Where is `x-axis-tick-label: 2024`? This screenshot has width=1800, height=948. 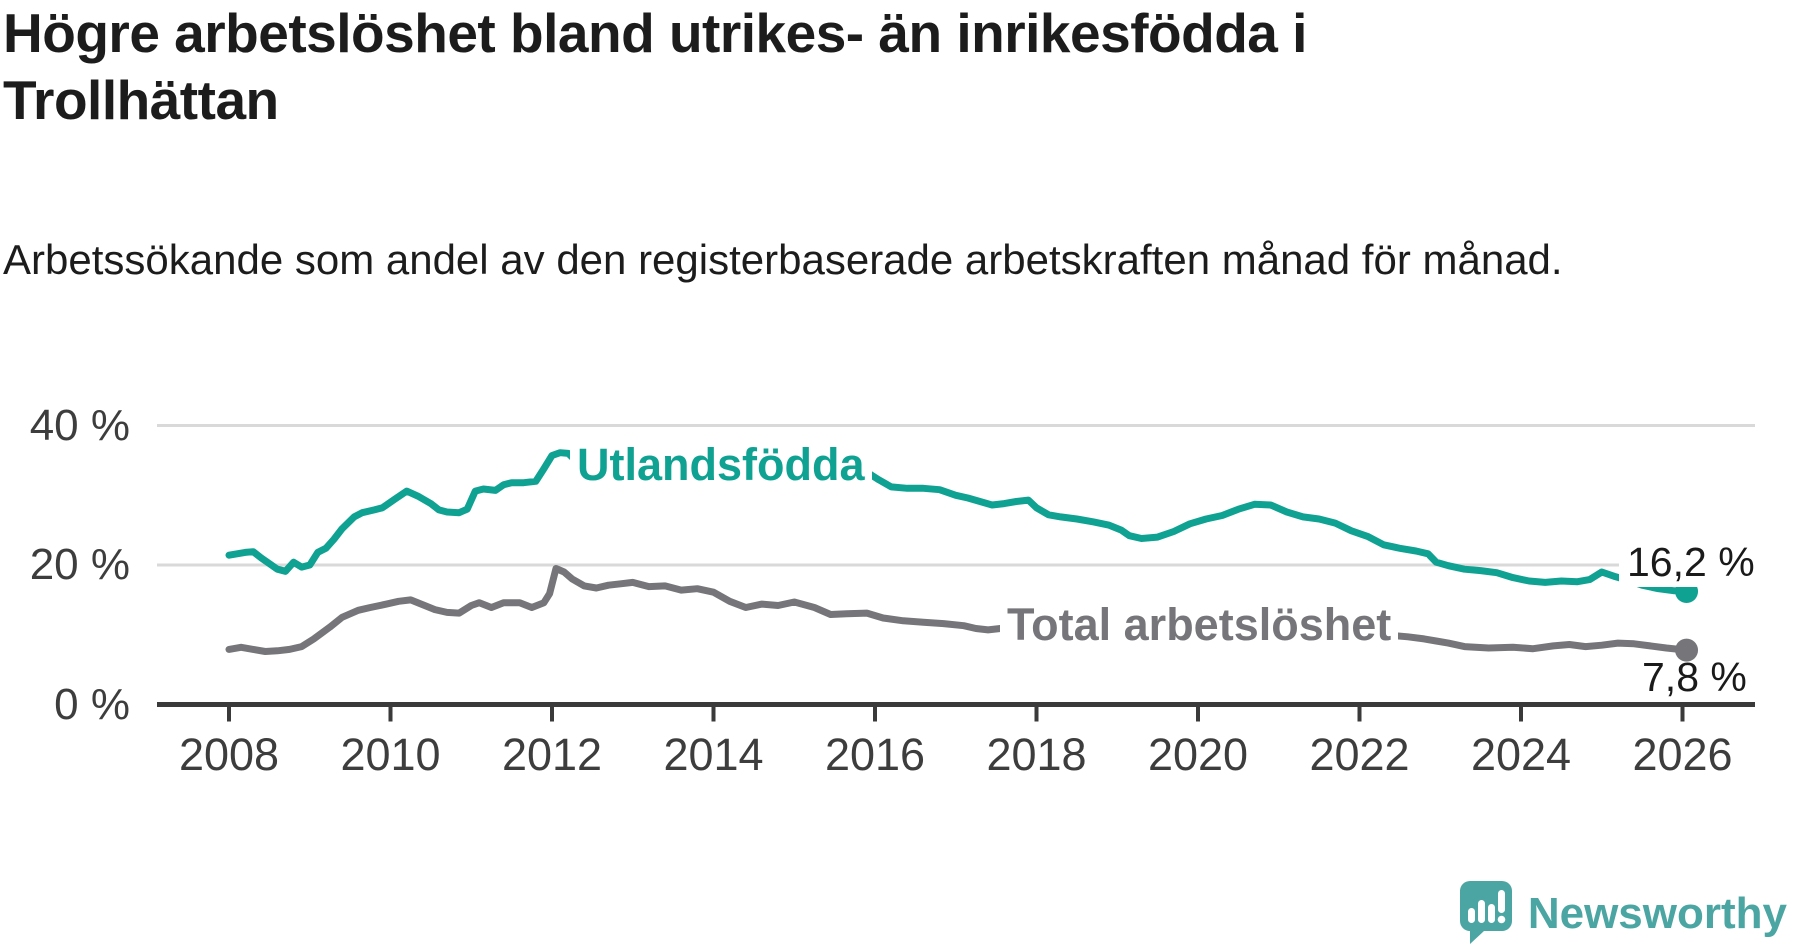
x-axis-tick-label: 2024 is located at coordinates (1521, 754).